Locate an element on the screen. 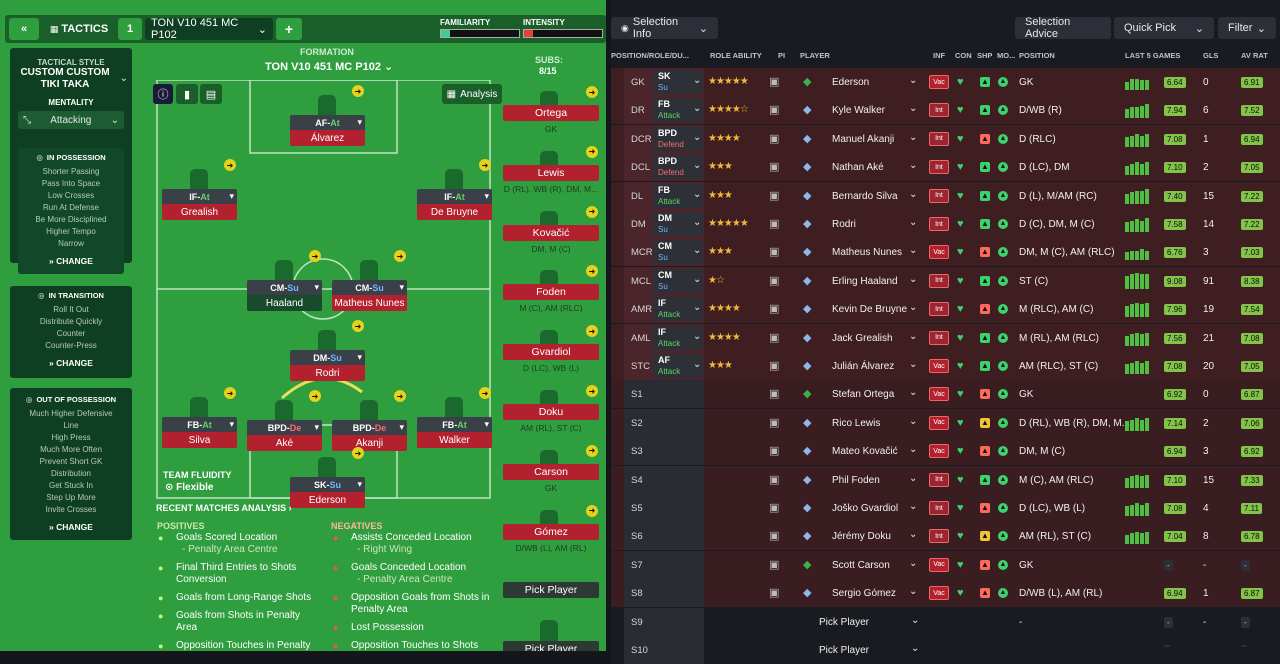  sub-player: Doku AM (RL), ST (C) is located at coordinates (551, 418).